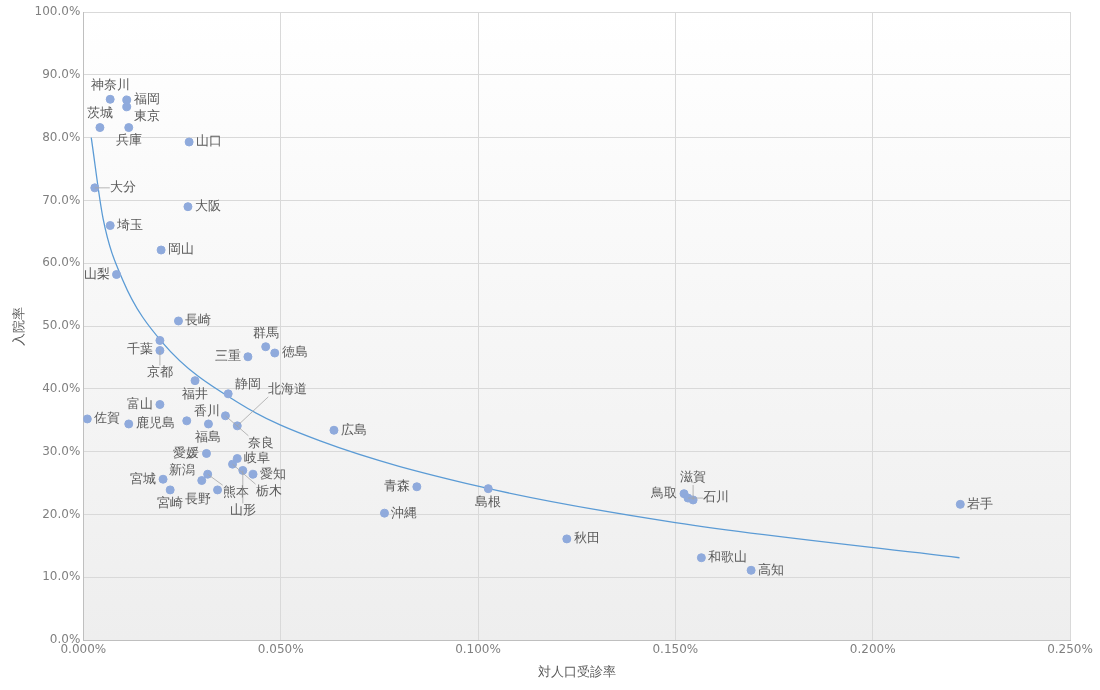  I want to click on annotation: 奈良, so click(261, 442).